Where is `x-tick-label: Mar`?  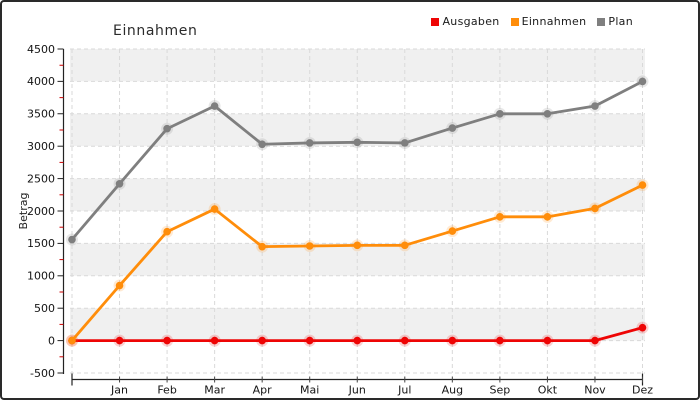 x-tick-label: Mar is located at coordinates (214, 390).